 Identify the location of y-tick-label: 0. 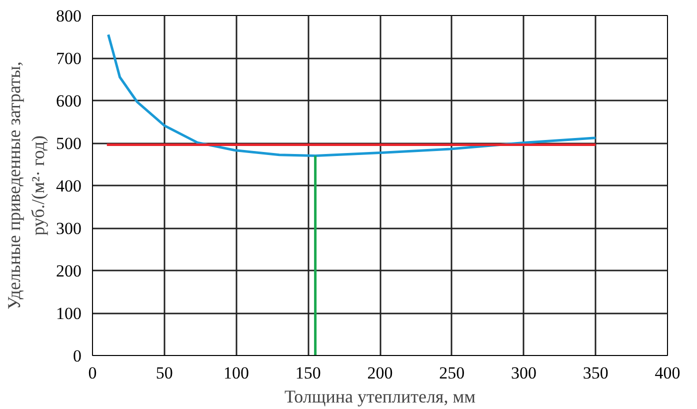
(77, 356).